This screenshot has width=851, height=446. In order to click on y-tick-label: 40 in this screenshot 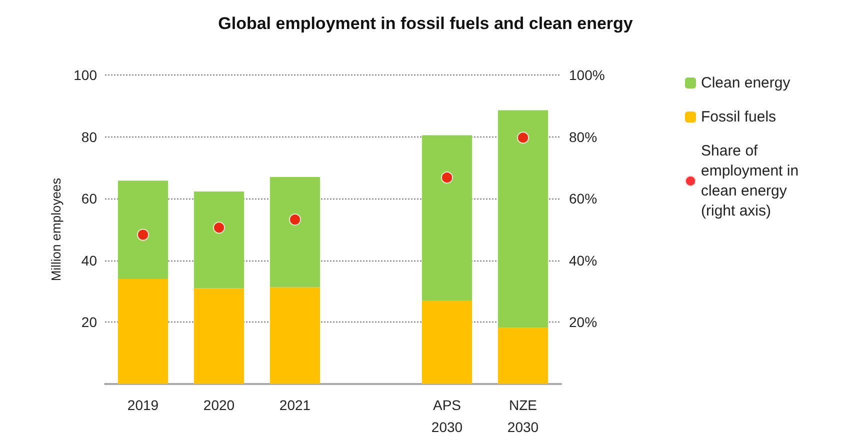, I will do `click(89, 260)`.